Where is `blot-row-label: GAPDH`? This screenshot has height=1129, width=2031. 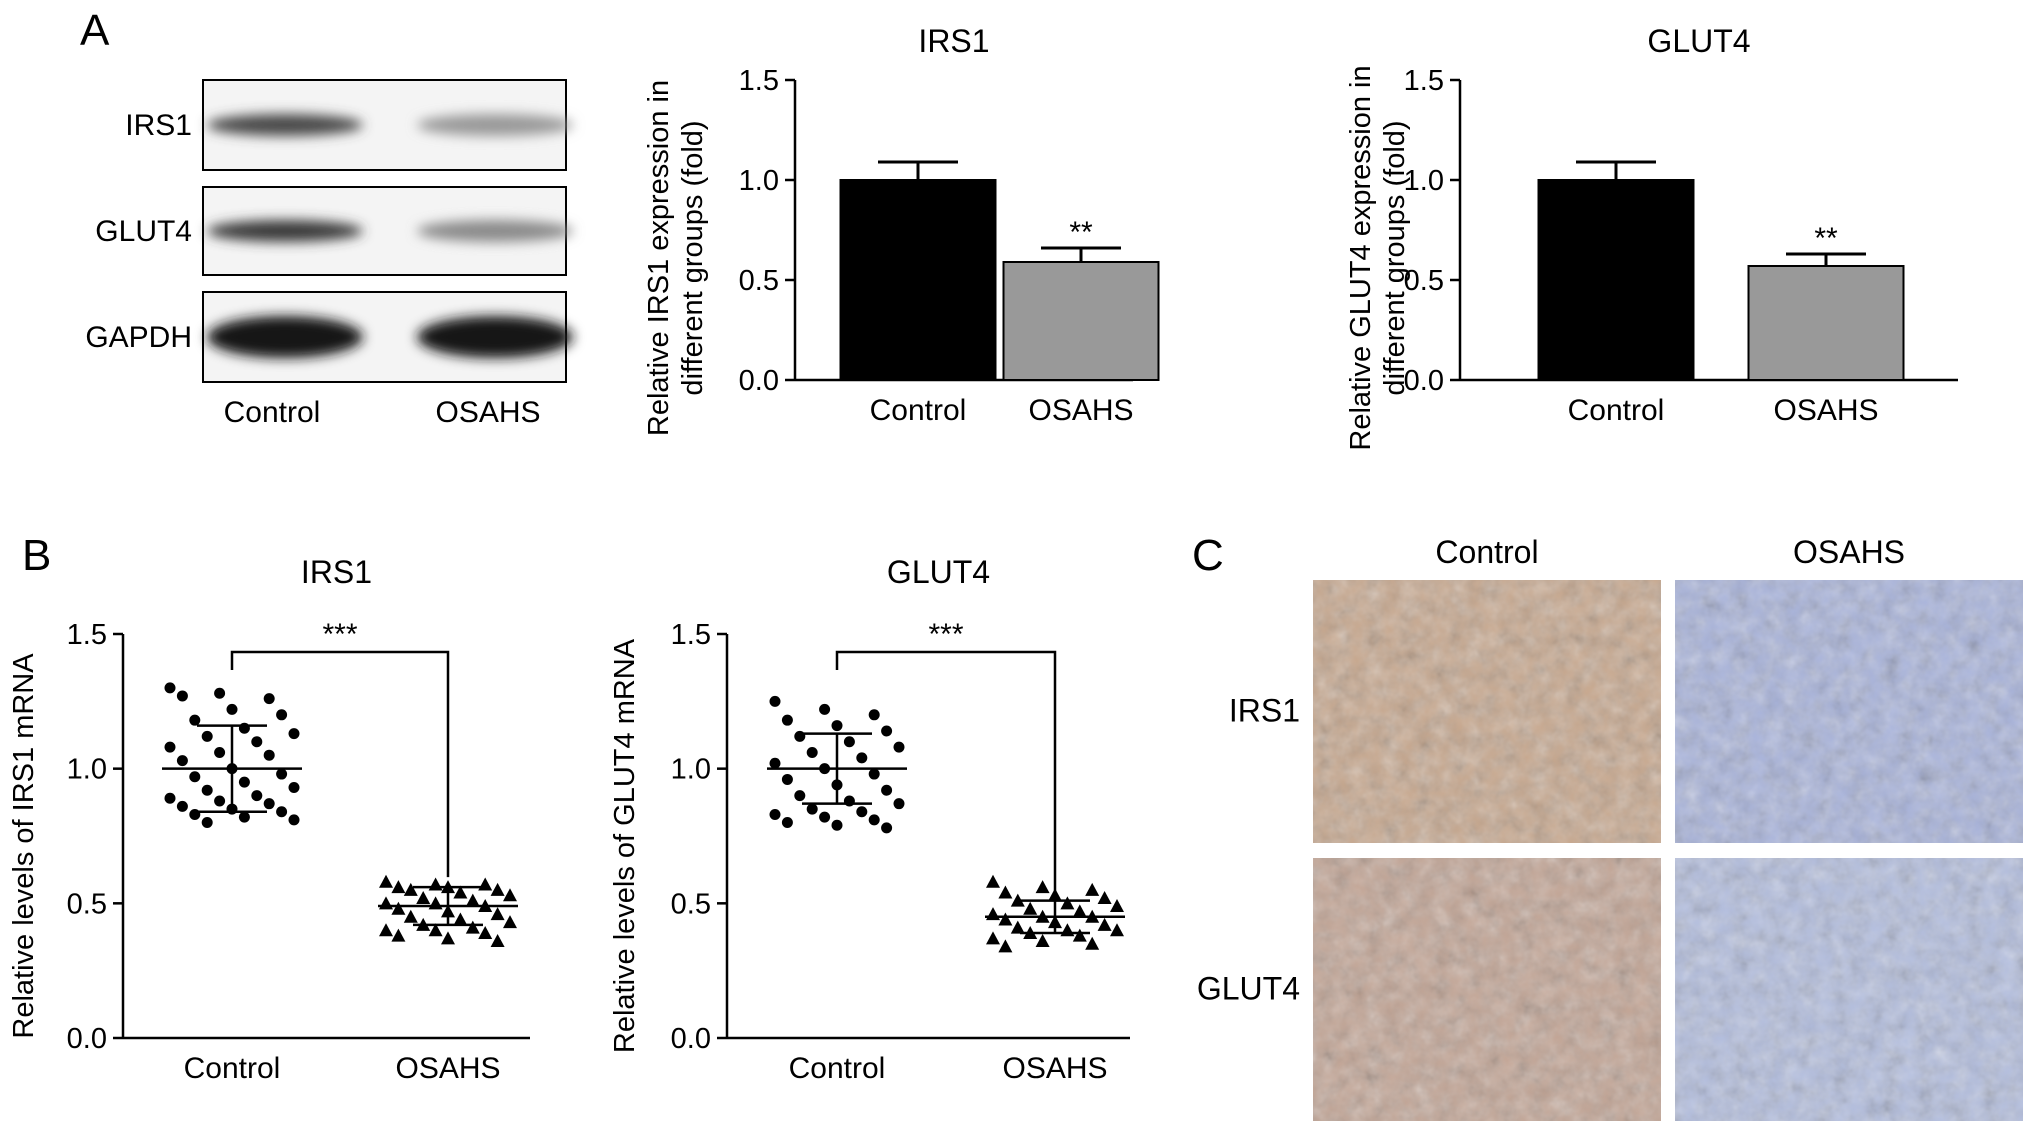
blot-row-label: GAPDH is located at coordinates (138, 337).